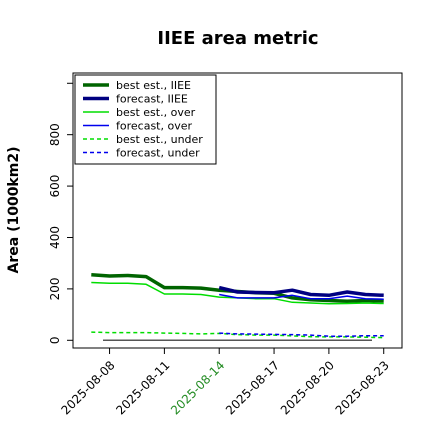 The image size is (440, 440). What do you see at coordinates (142, 387) in the screenshot?
I see `x-tick-label: 2025-08-11` at bounding box center [142, 387].